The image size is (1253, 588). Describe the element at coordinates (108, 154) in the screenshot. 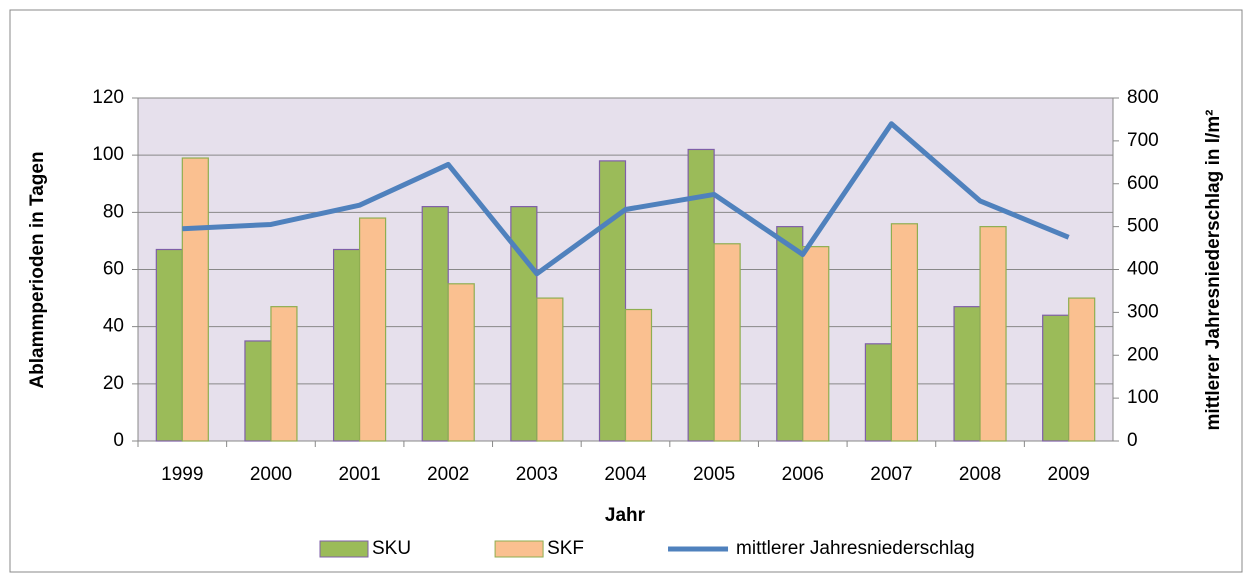

I see `y-tick-label: 100` at that location.